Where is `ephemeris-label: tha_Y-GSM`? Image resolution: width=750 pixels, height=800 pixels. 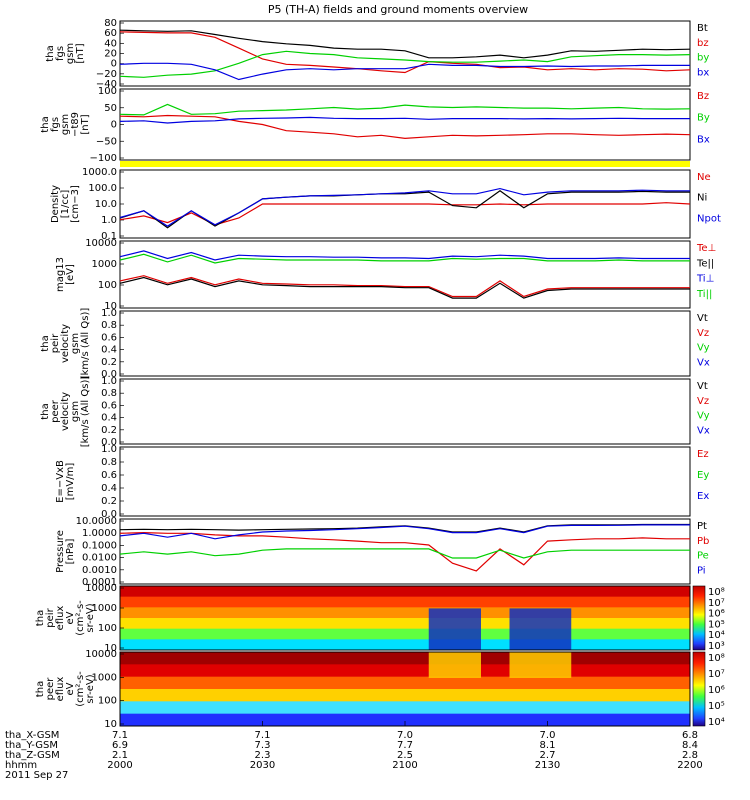 ephemeris-label: tha_Y-GSM is located at coordinates (31, 745).